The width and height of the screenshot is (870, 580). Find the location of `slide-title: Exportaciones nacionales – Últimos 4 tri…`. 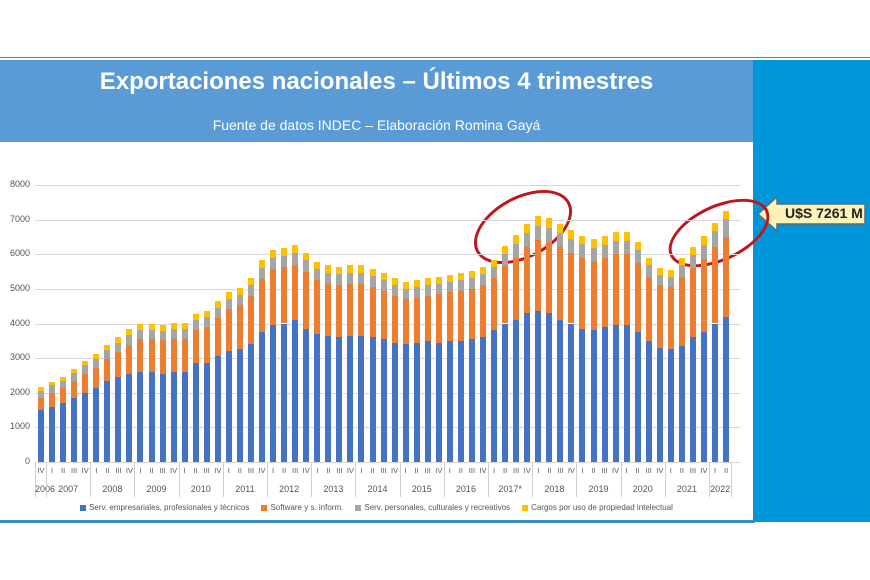

slide-title: Exportaciones nacionales – Últimos 4 tri… is located at coordinates (376, 81).